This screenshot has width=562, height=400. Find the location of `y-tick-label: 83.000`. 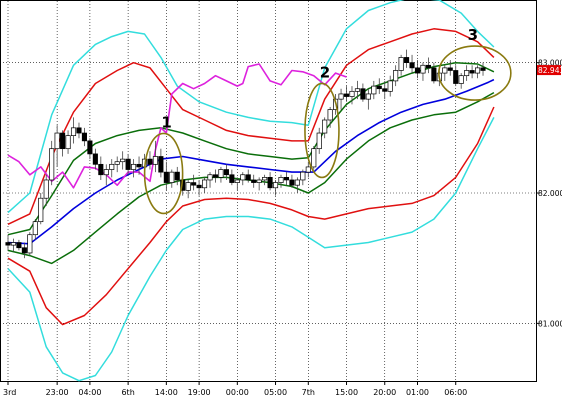

y-tick-label: 83.000 is located at coordinates (550, 63).